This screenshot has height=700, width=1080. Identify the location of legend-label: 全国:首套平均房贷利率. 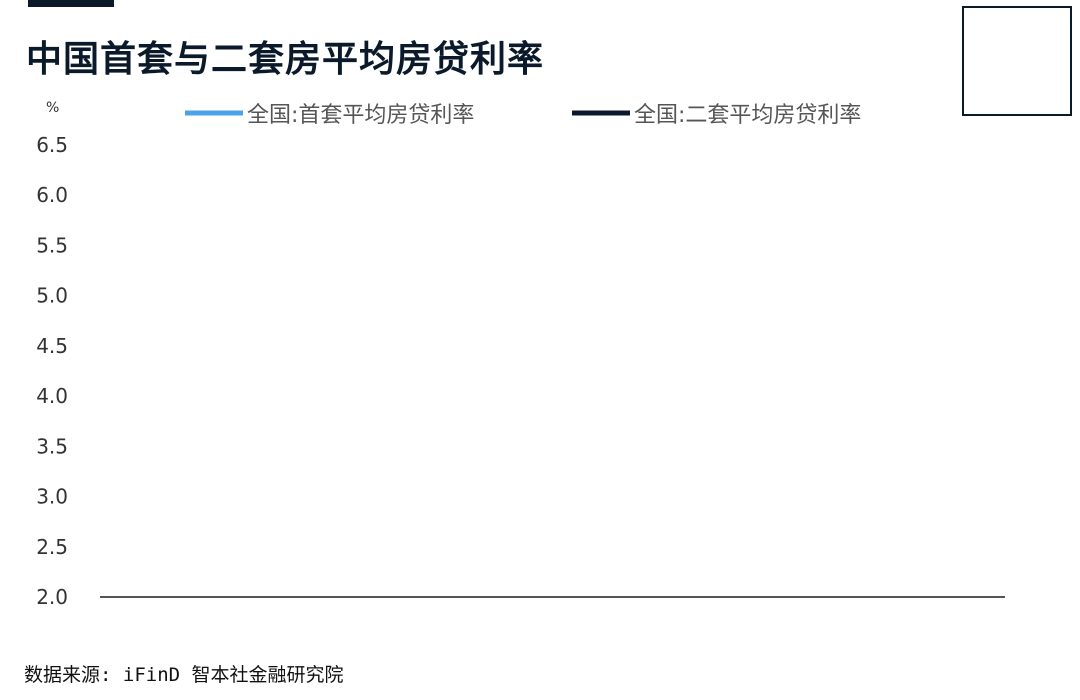
(360, 115).